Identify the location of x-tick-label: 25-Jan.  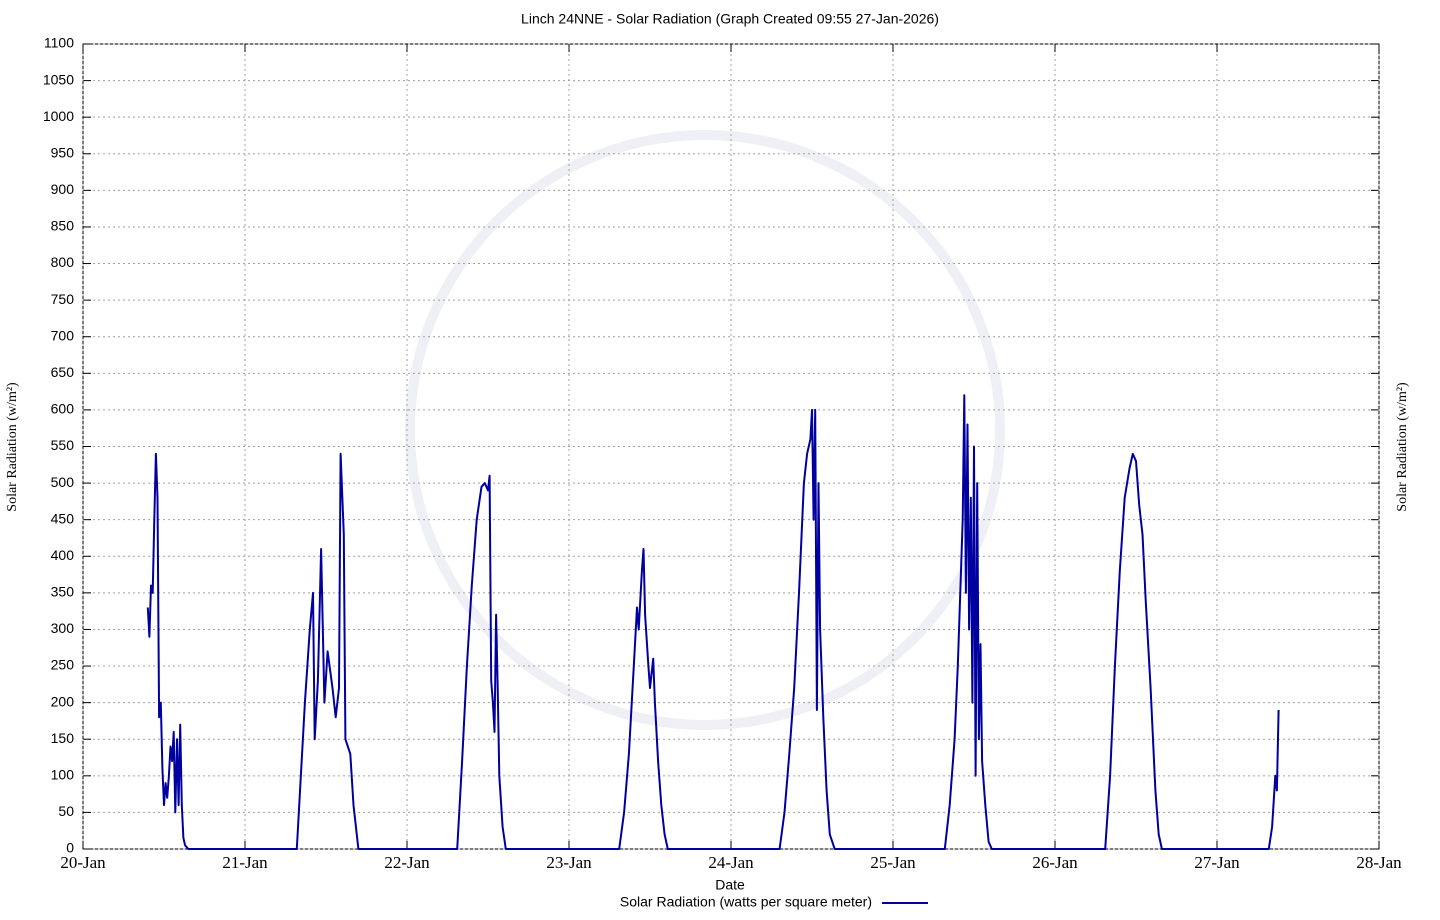
(893, 862).